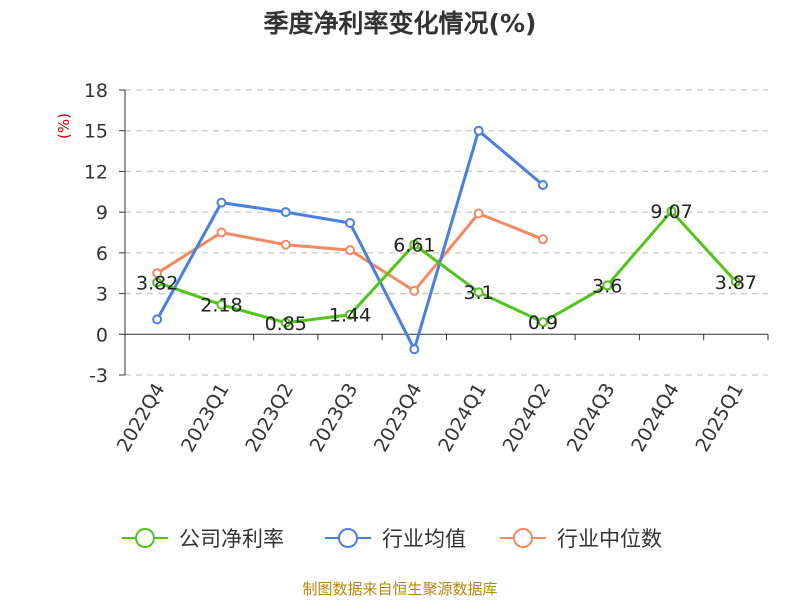  What do you see at coordinates (141, 418) in the screenshot?
I see `x-tick-label: 2022Q4` at bounding box center [141, 418].